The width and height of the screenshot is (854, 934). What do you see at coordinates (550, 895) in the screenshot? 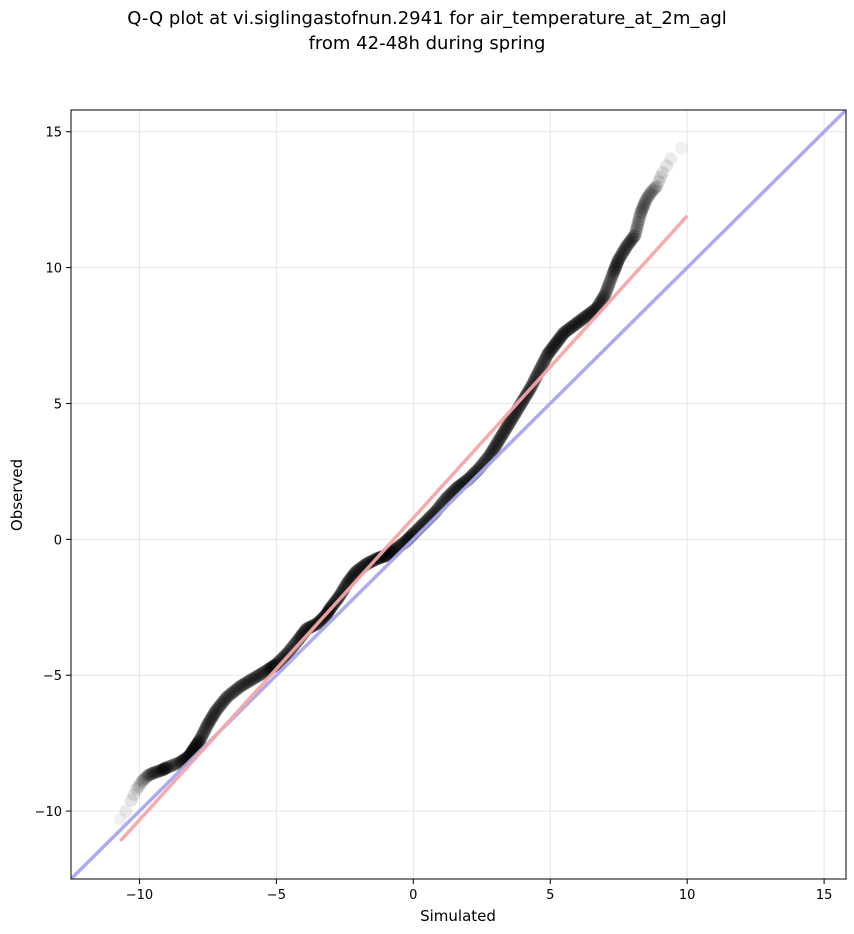
I see `x-tick-label: 5` at bounding box center [550, 895].